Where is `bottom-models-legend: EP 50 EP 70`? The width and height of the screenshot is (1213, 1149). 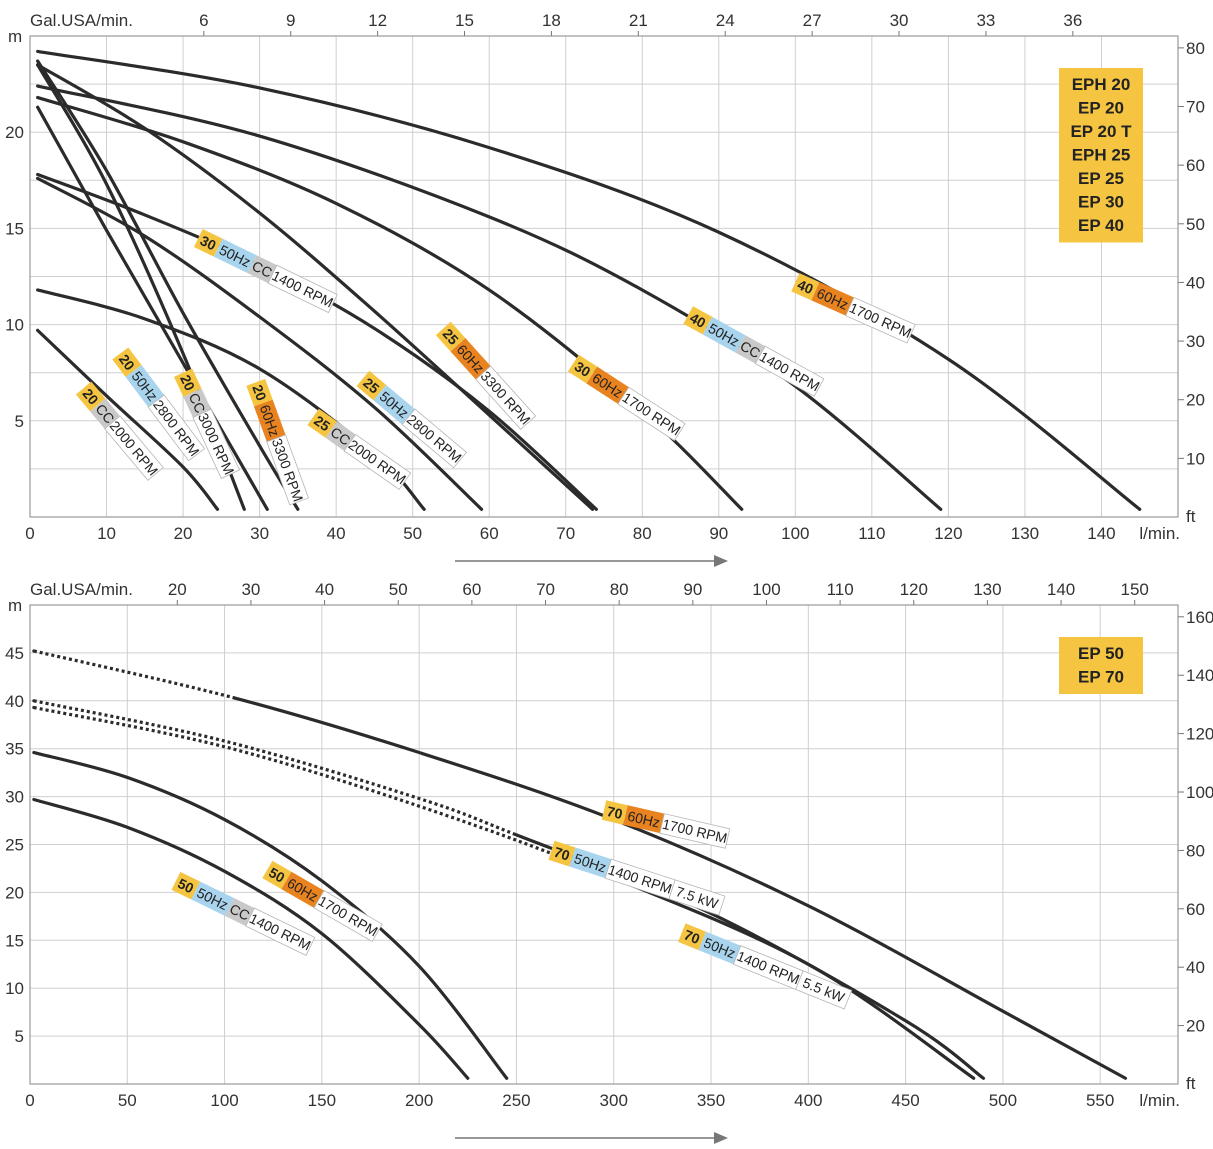 bottom-models-legend: EP 50 EP 70 is located at coordinates (1101, 665).